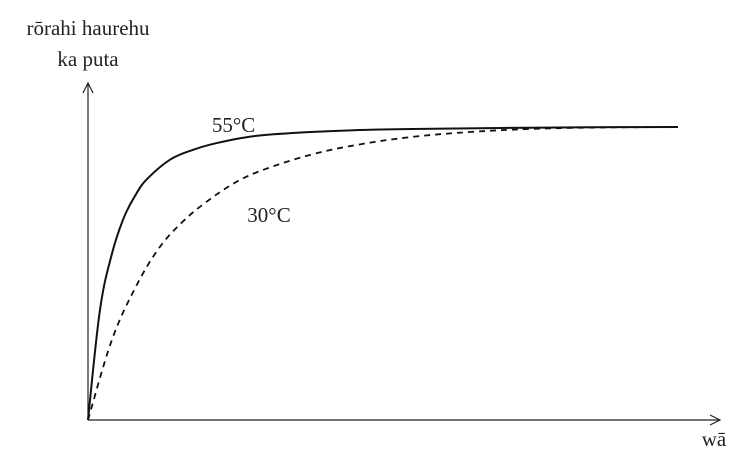  I want to click on y-axis-label-line-2: ka puta, so click(88, 59).